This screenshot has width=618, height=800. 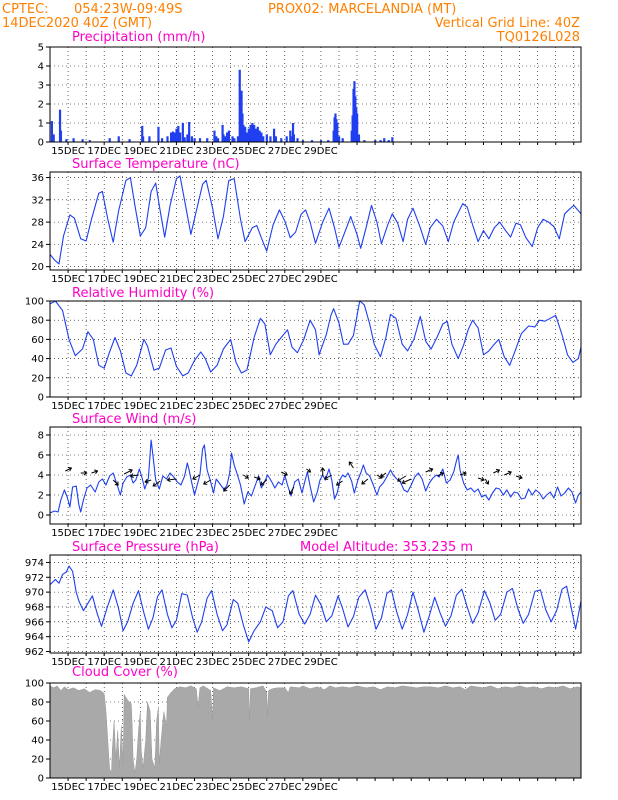 What do you see at coordinates (104, 279) in the screenshot?
I see `temperature-date-label: 17DEC` at bounding box center [104, 279].